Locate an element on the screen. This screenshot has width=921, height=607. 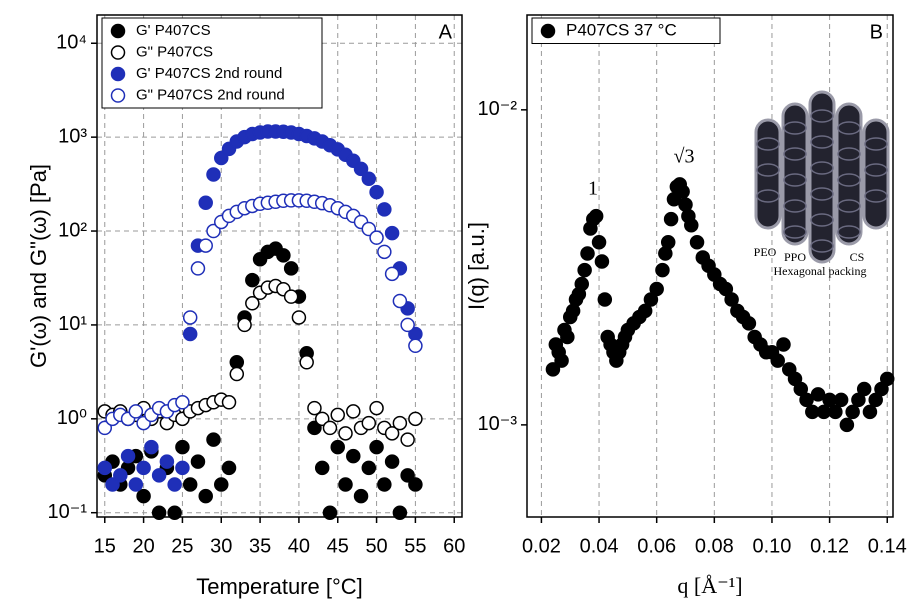
x-tick-label: 35 is located at coordinates (260, 546).